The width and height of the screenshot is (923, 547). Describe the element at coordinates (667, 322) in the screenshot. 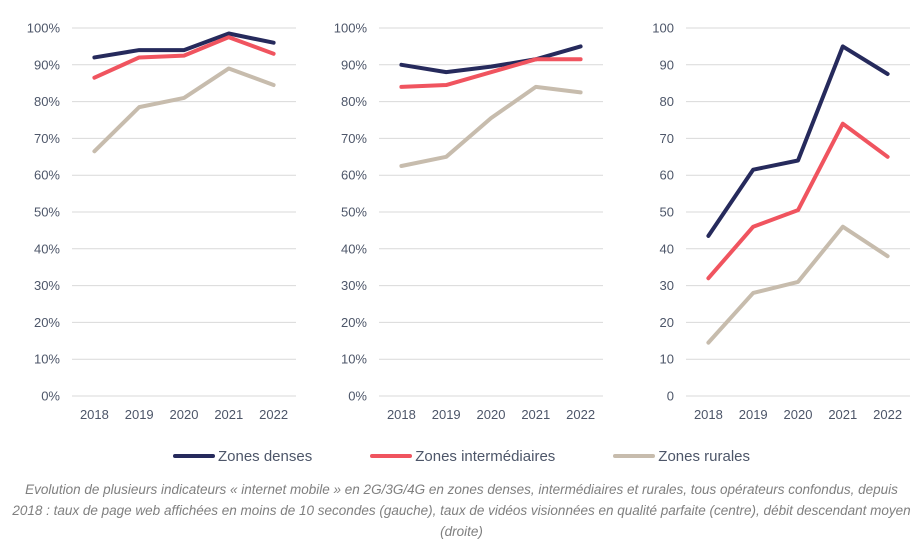

I see `y-tick-label: 20` at that location.